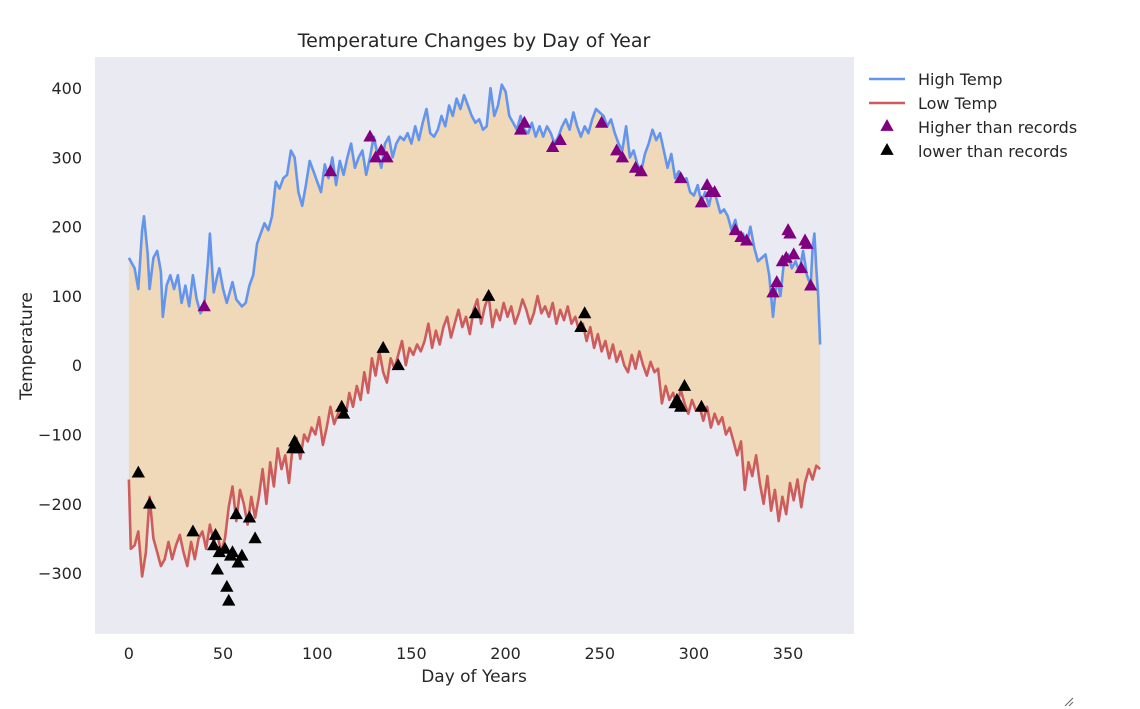  I want to click on x-tick-label: 300, so click(694, 653).